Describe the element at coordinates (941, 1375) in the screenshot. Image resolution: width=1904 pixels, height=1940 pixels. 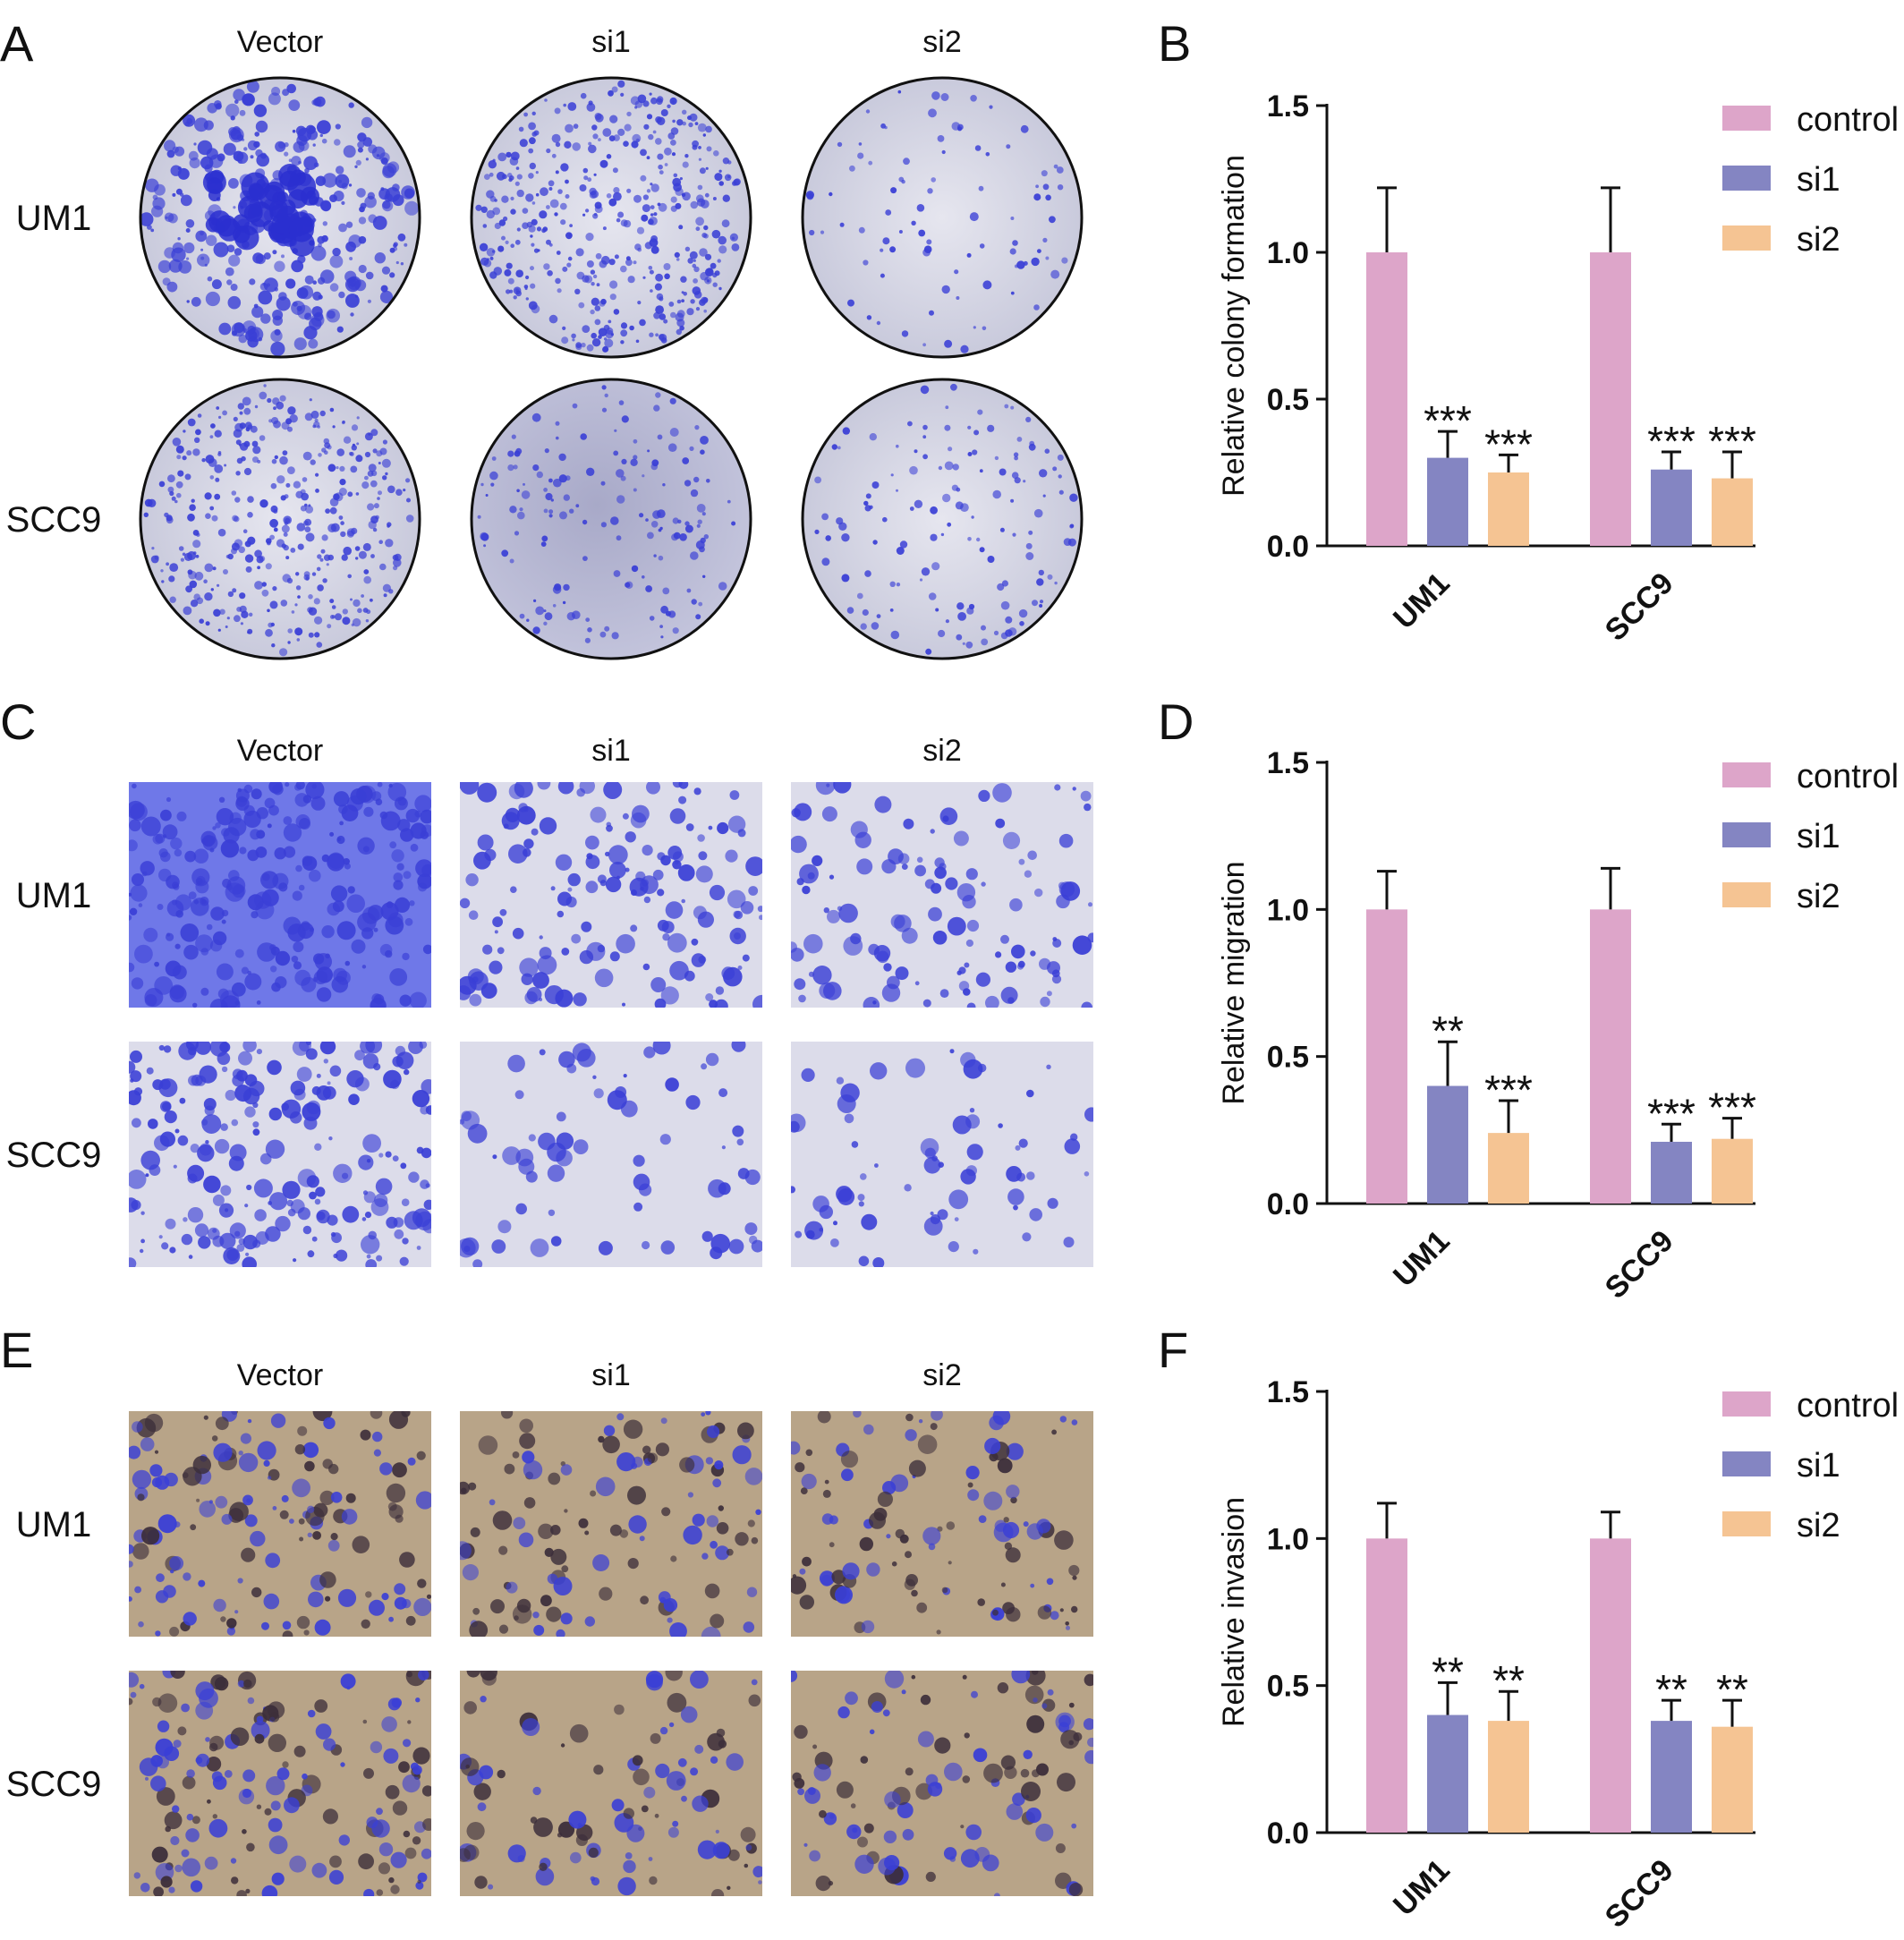
I see `column-label-si2: si2` at that location.